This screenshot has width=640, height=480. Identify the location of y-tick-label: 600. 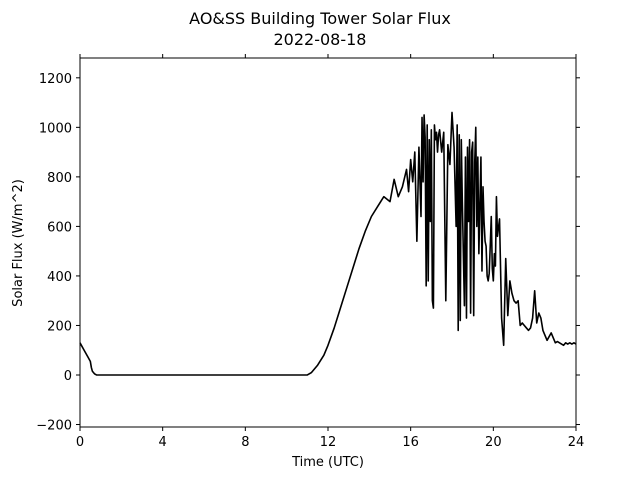
(59, 227).